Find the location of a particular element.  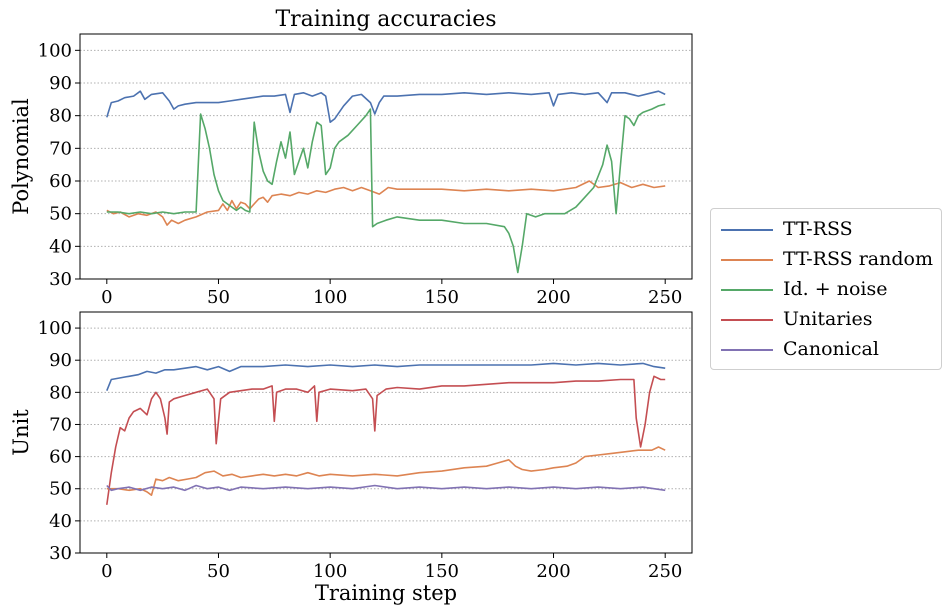

legend-item-tt-rss-random: TT-RSS random is located at coordinates (826, 260).